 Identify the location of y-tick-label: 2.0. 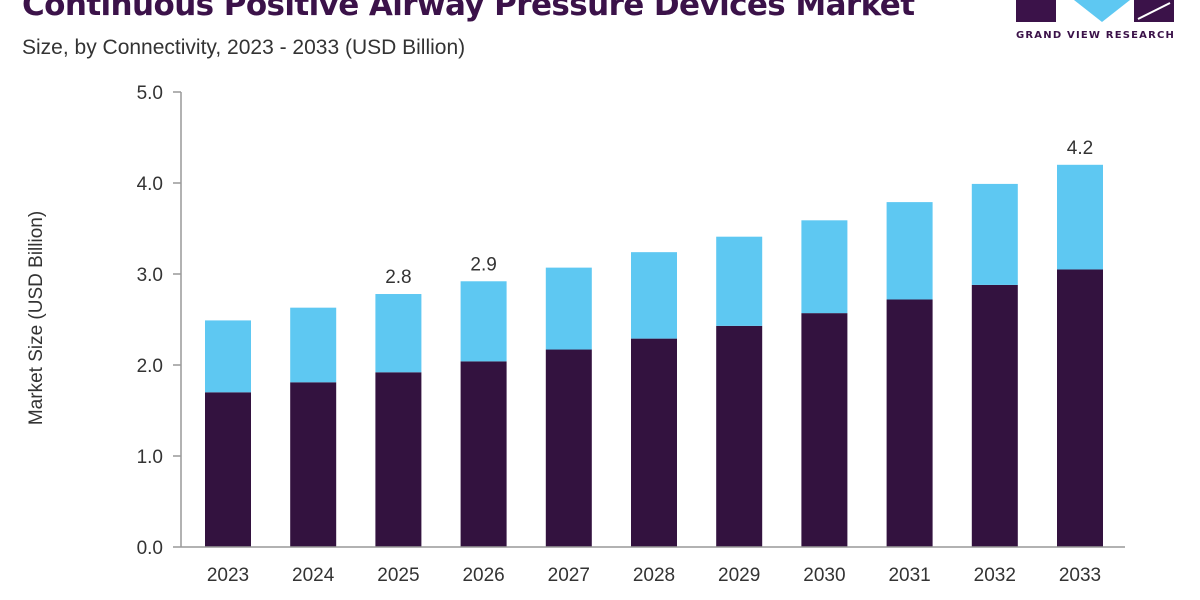
(150, 366).